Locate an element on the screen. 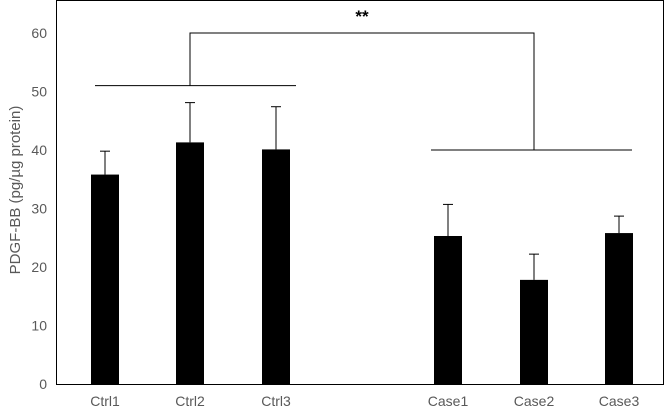 The height and width of the screenshot is (413, 665). y-axis-ticks: 0 10 20 30 40 50 60 is located at coordinates (39, 208).